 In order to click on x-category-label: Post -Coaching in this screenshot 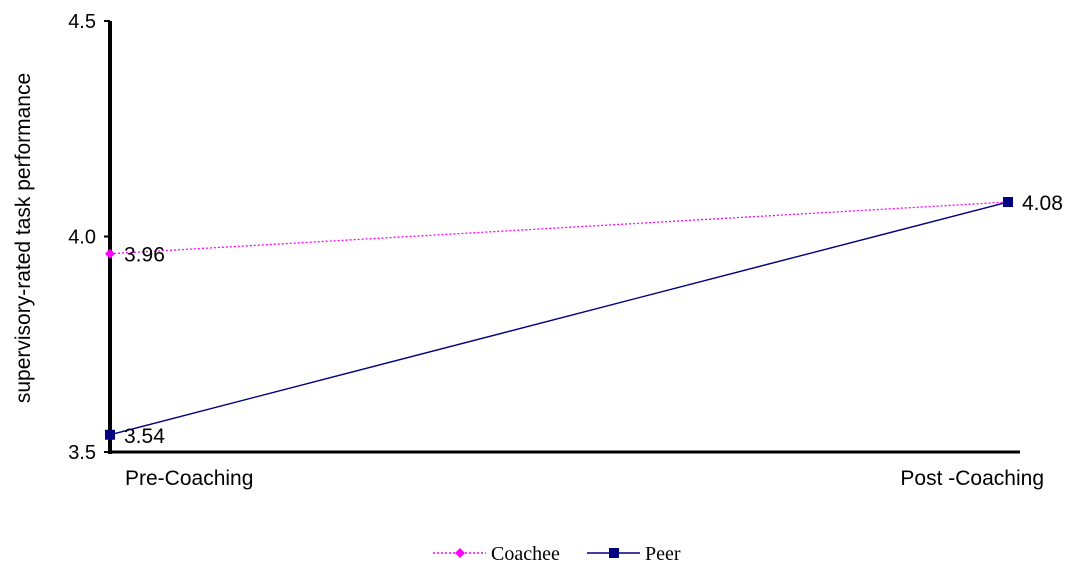, I will do `click(972, 478)`.